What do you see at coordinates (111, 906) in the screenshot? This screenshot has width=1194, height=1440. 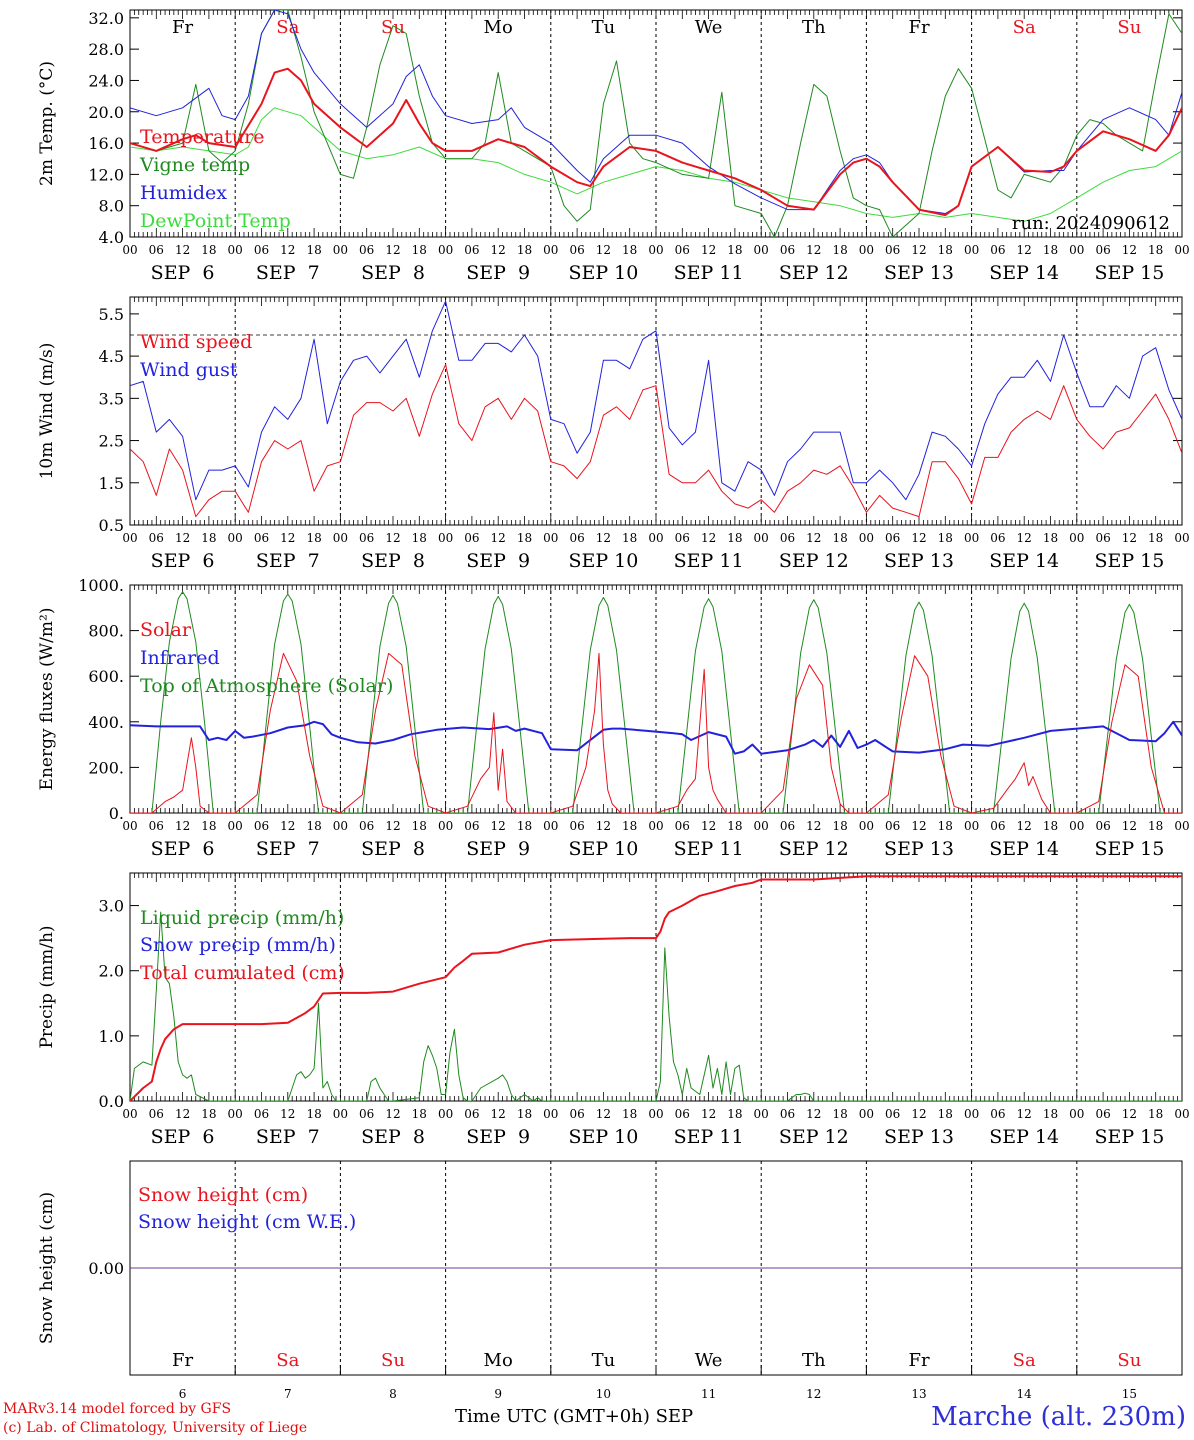 I see `y-tick-label: 3.0` at bounding box center [111, 906].